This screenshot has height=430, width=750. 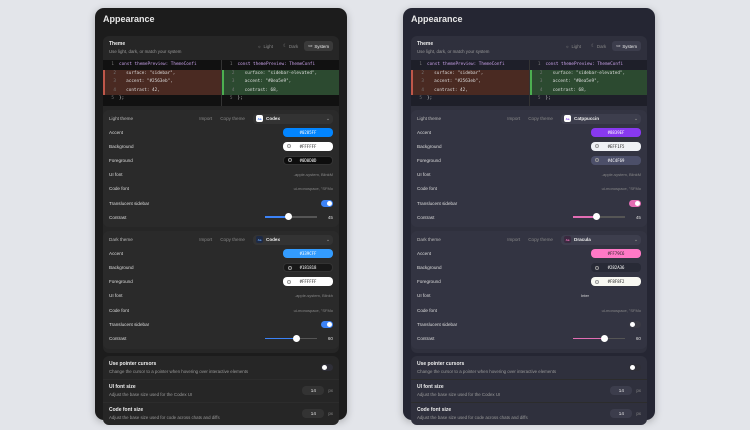 I want to click on accent-color-picker: #339CFF, so click(x=308, y=253).